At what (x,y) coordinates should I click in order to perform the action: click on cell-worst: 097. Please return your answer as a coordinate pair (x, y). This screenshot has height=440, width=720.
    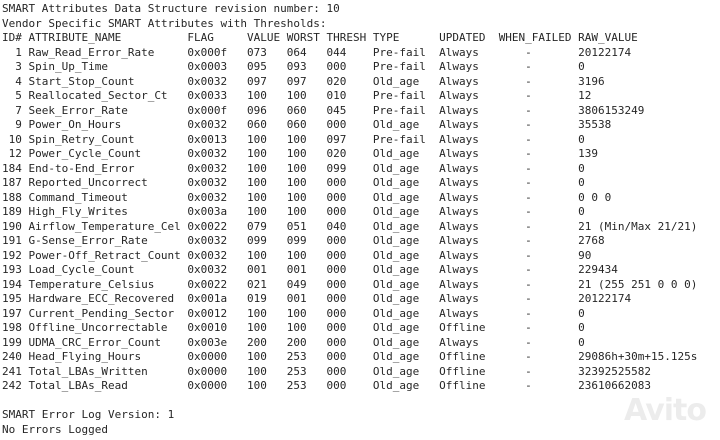
    Looking at the image, I should click on (296, 81).